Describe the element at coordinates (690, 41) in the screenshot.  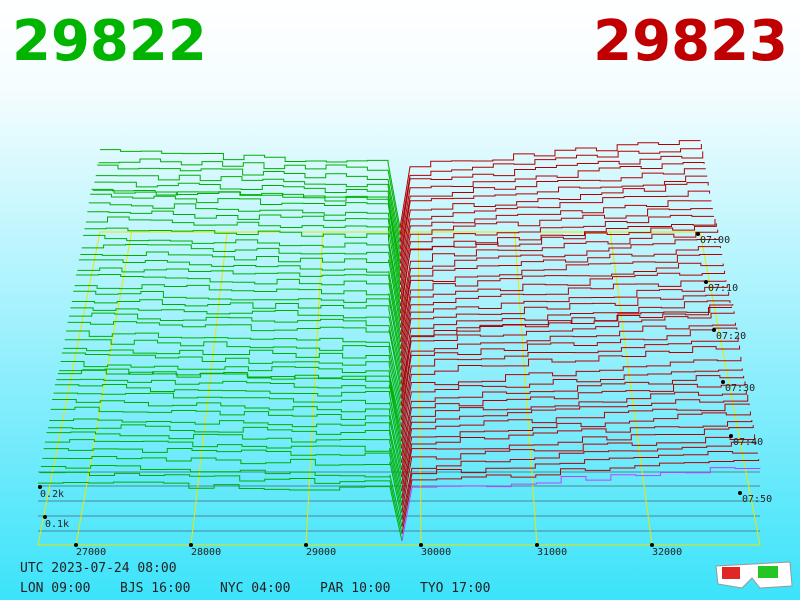
I see `ask-price: 29823` at that location.